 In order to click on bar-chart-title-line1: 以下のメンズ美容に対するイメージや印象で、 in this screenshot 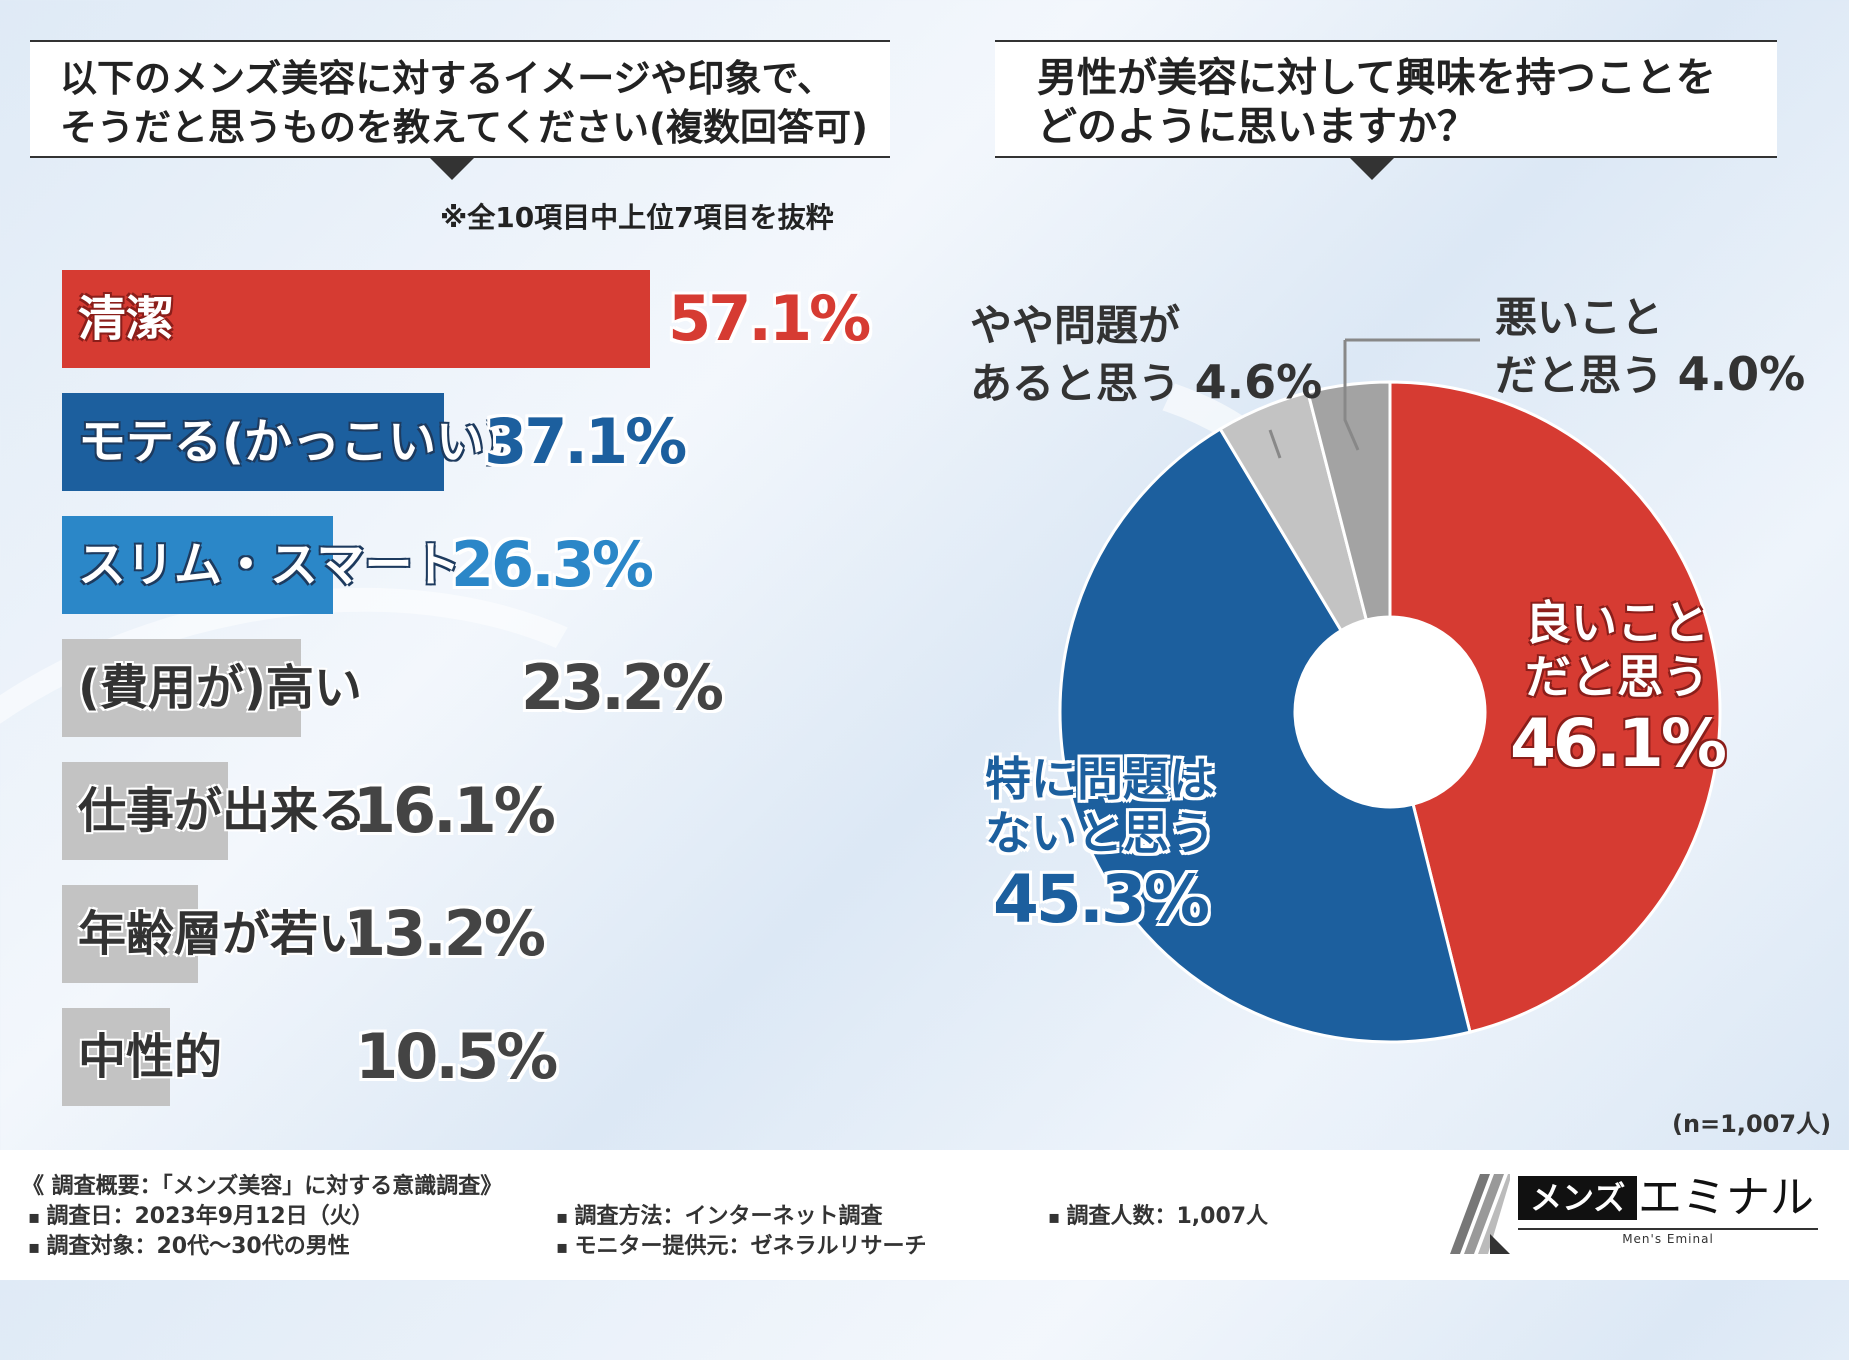, I will do `click(447, 78)`.